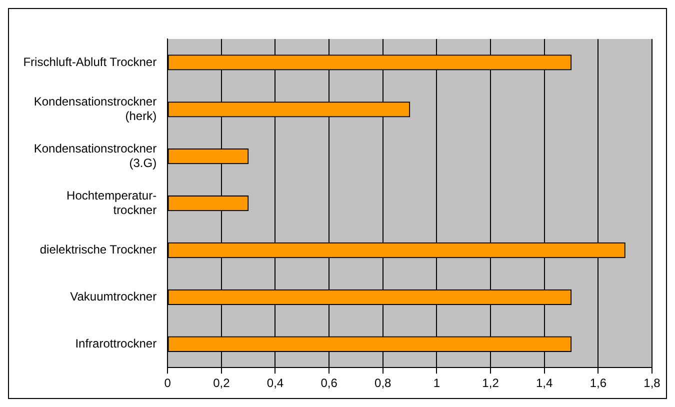 This screenshot has height=407, width=675. Describe the element at coordinates (90, 61) in the screenshot. I see `y-tick-label: Frischluft-Abluft Trockner` at that location.